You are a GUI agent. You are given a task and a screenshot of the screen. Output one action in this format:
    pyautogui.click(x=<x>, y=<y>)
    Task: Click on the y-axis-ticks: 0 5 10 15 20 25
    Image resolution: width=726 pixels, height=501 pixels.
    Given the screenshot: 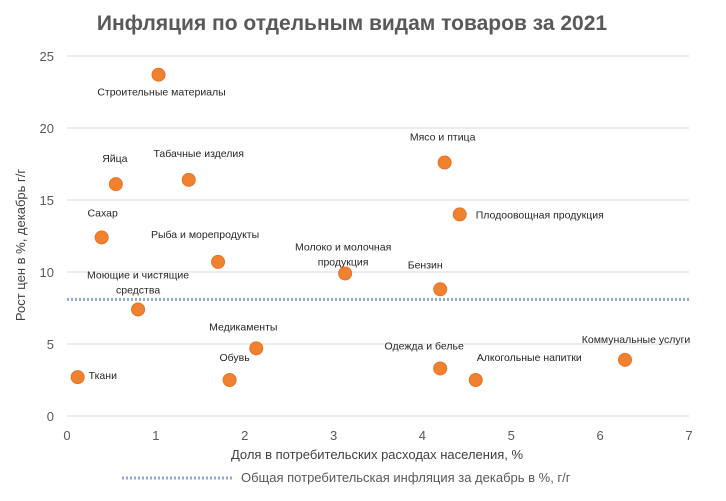 What is the action you would take?
    pyautogui.click(x=47, y=236)
    